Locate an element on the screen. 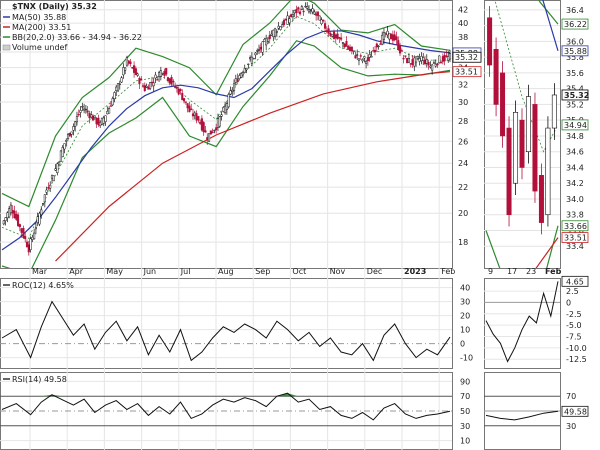 This screenshot has width=600, height=450. price-tick-label: 40 is located at coordinates (463, 23).